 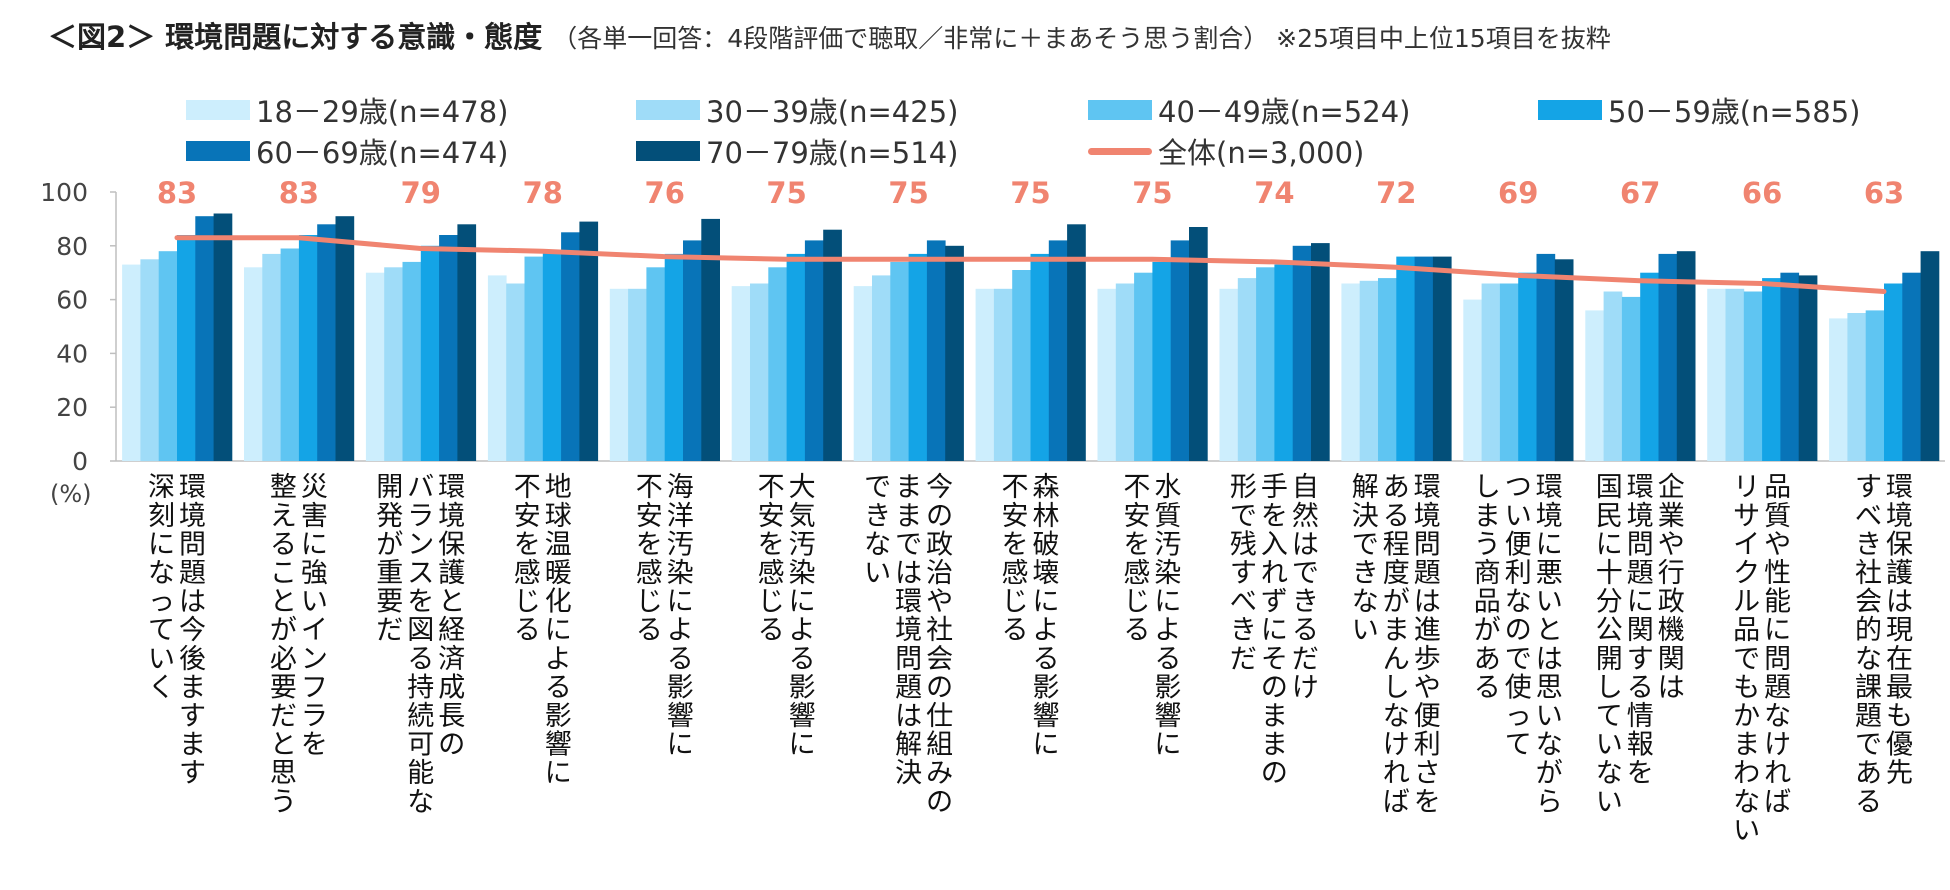 I want to click on category-label-char: 深, so click(x=161, y=487).